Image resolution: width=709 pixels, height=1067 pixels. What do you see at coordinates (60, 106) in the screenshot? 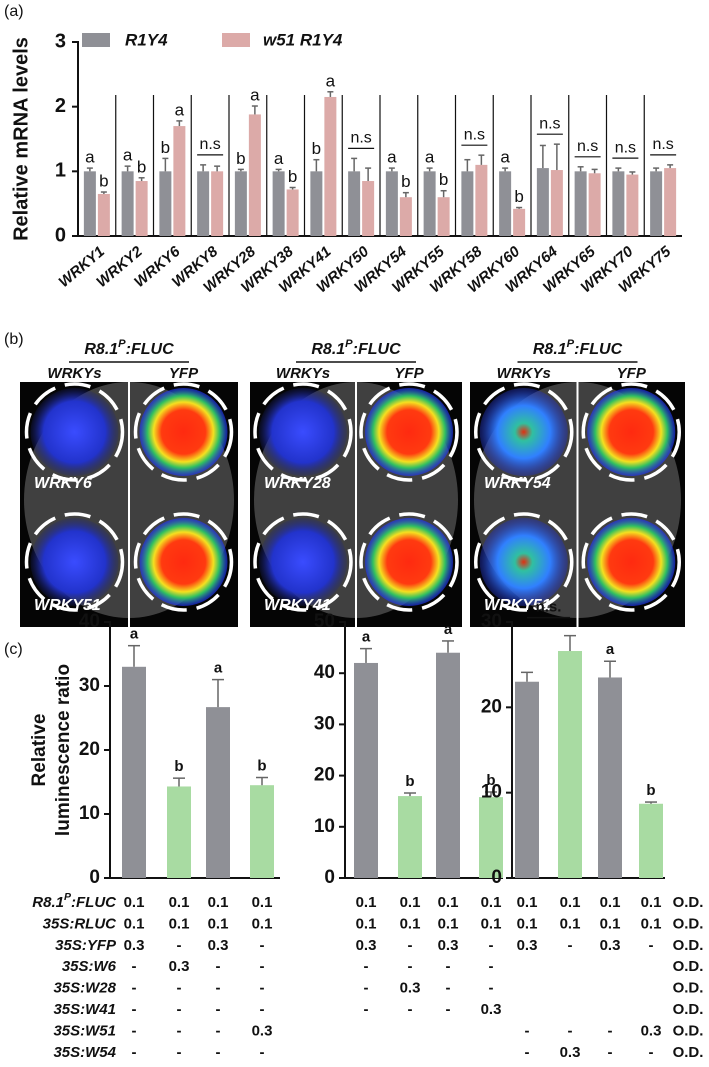
I see `y-tick-label: 2` at bounding box center [60, 106].